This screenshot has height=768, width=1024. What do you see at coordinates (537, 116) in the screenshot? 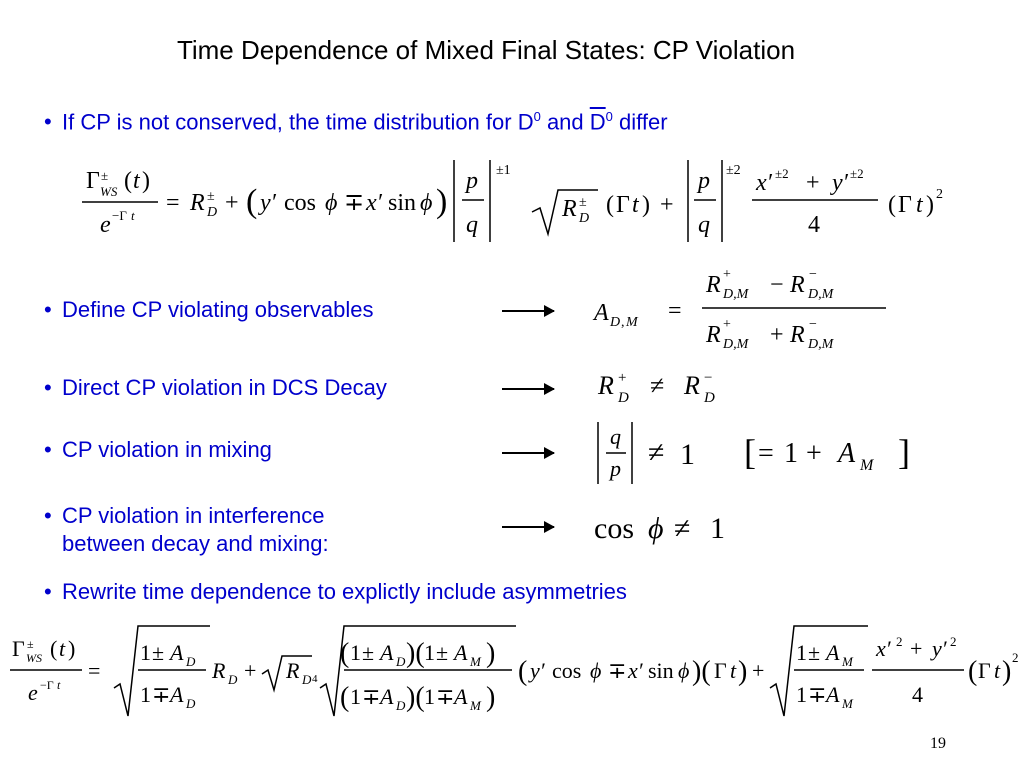
I see `superscript: 0` at bounding box center [537, 116].